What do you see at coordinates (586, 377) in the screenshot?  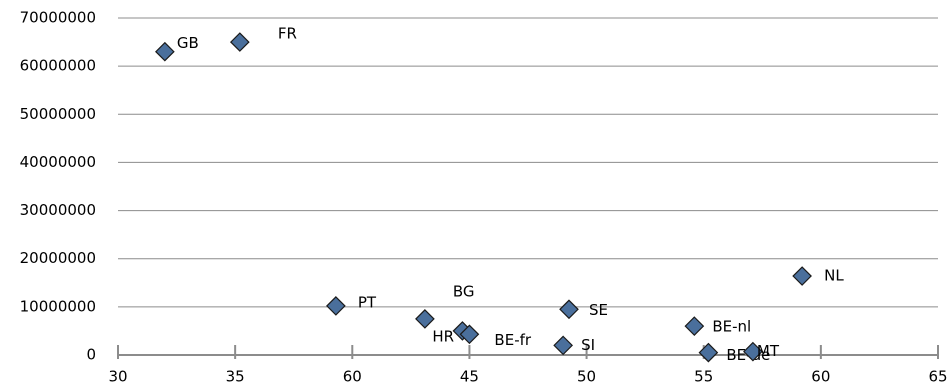 I see `x-tick-label: 50` at bounding box center [586, 377].